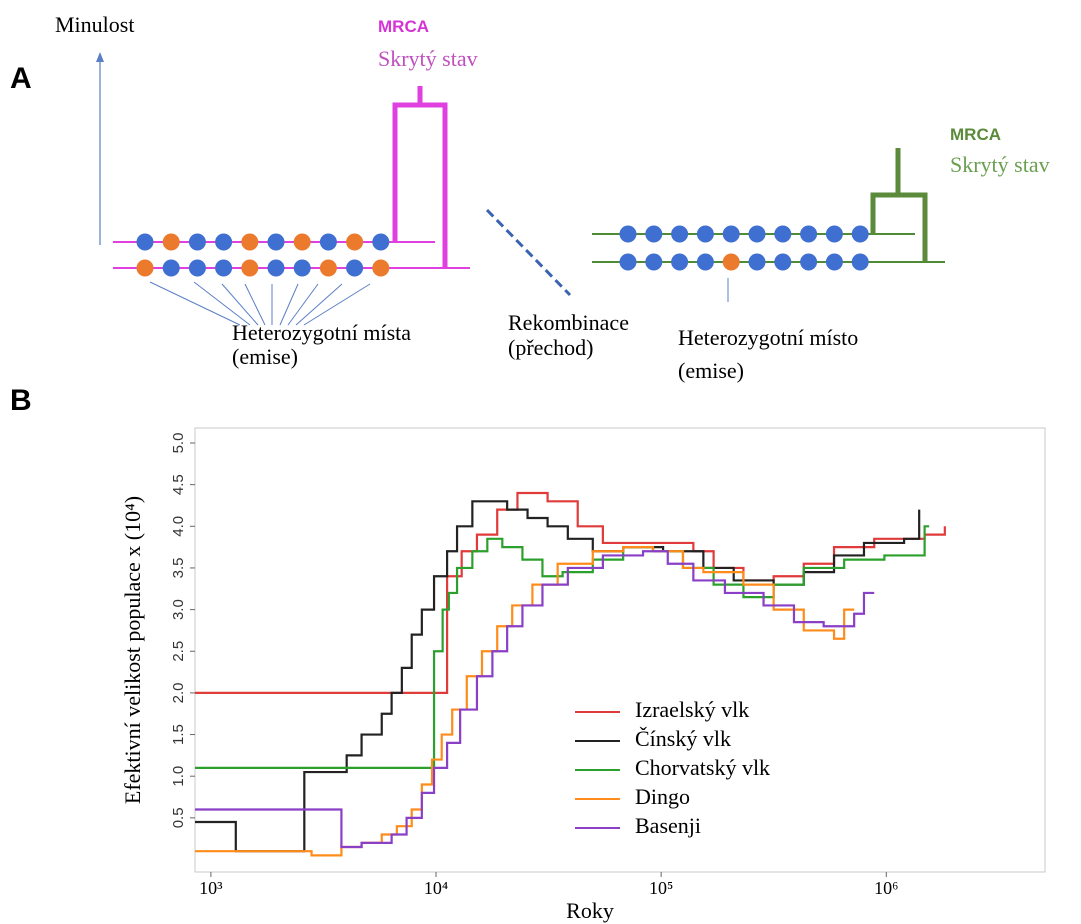 Image resolution: width=1081 pixels, height=924 pixels. Describe the element at coordinates (178, 734) in the screenshot. I see `y-tick-label: 1.5` at that location.